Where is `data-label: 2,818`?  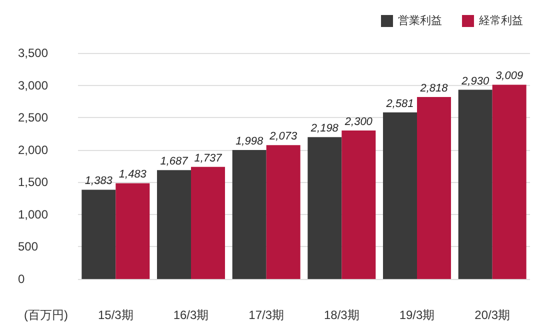 data-label: 2,818 is located at coordinates (434, 88).